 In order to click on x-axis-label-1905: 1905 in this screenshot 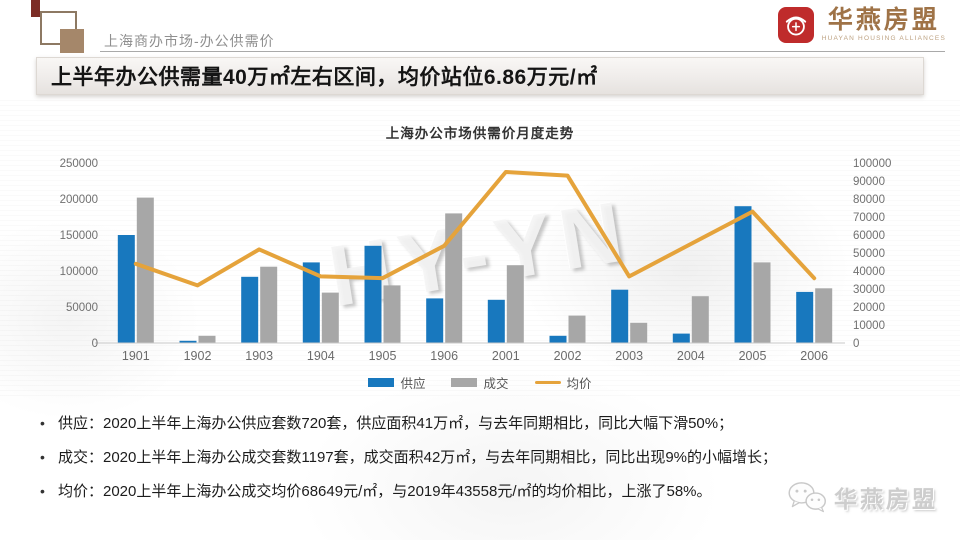, I will do `click(383, 356)`.